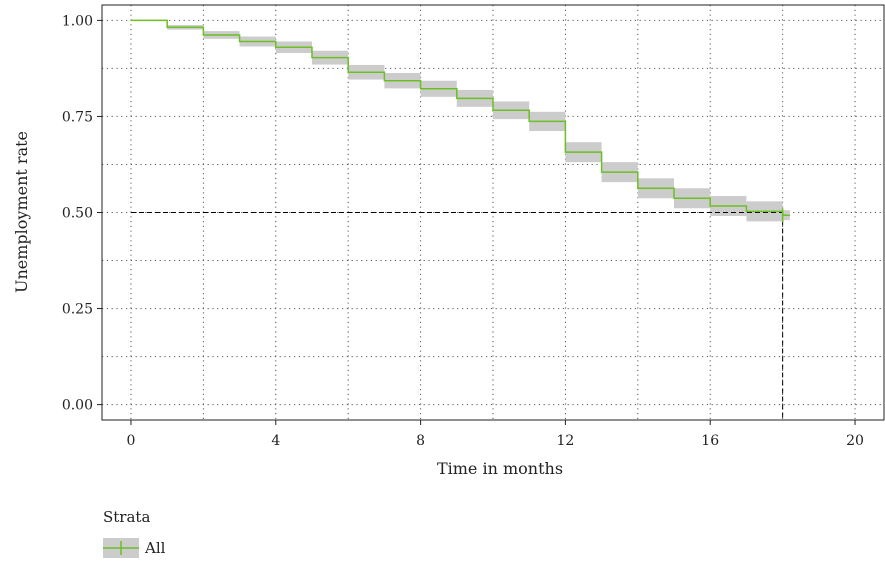  Describe the element at coordinates (131, 441) in the screenshot. I see `x-tick-label: 0` at that location.